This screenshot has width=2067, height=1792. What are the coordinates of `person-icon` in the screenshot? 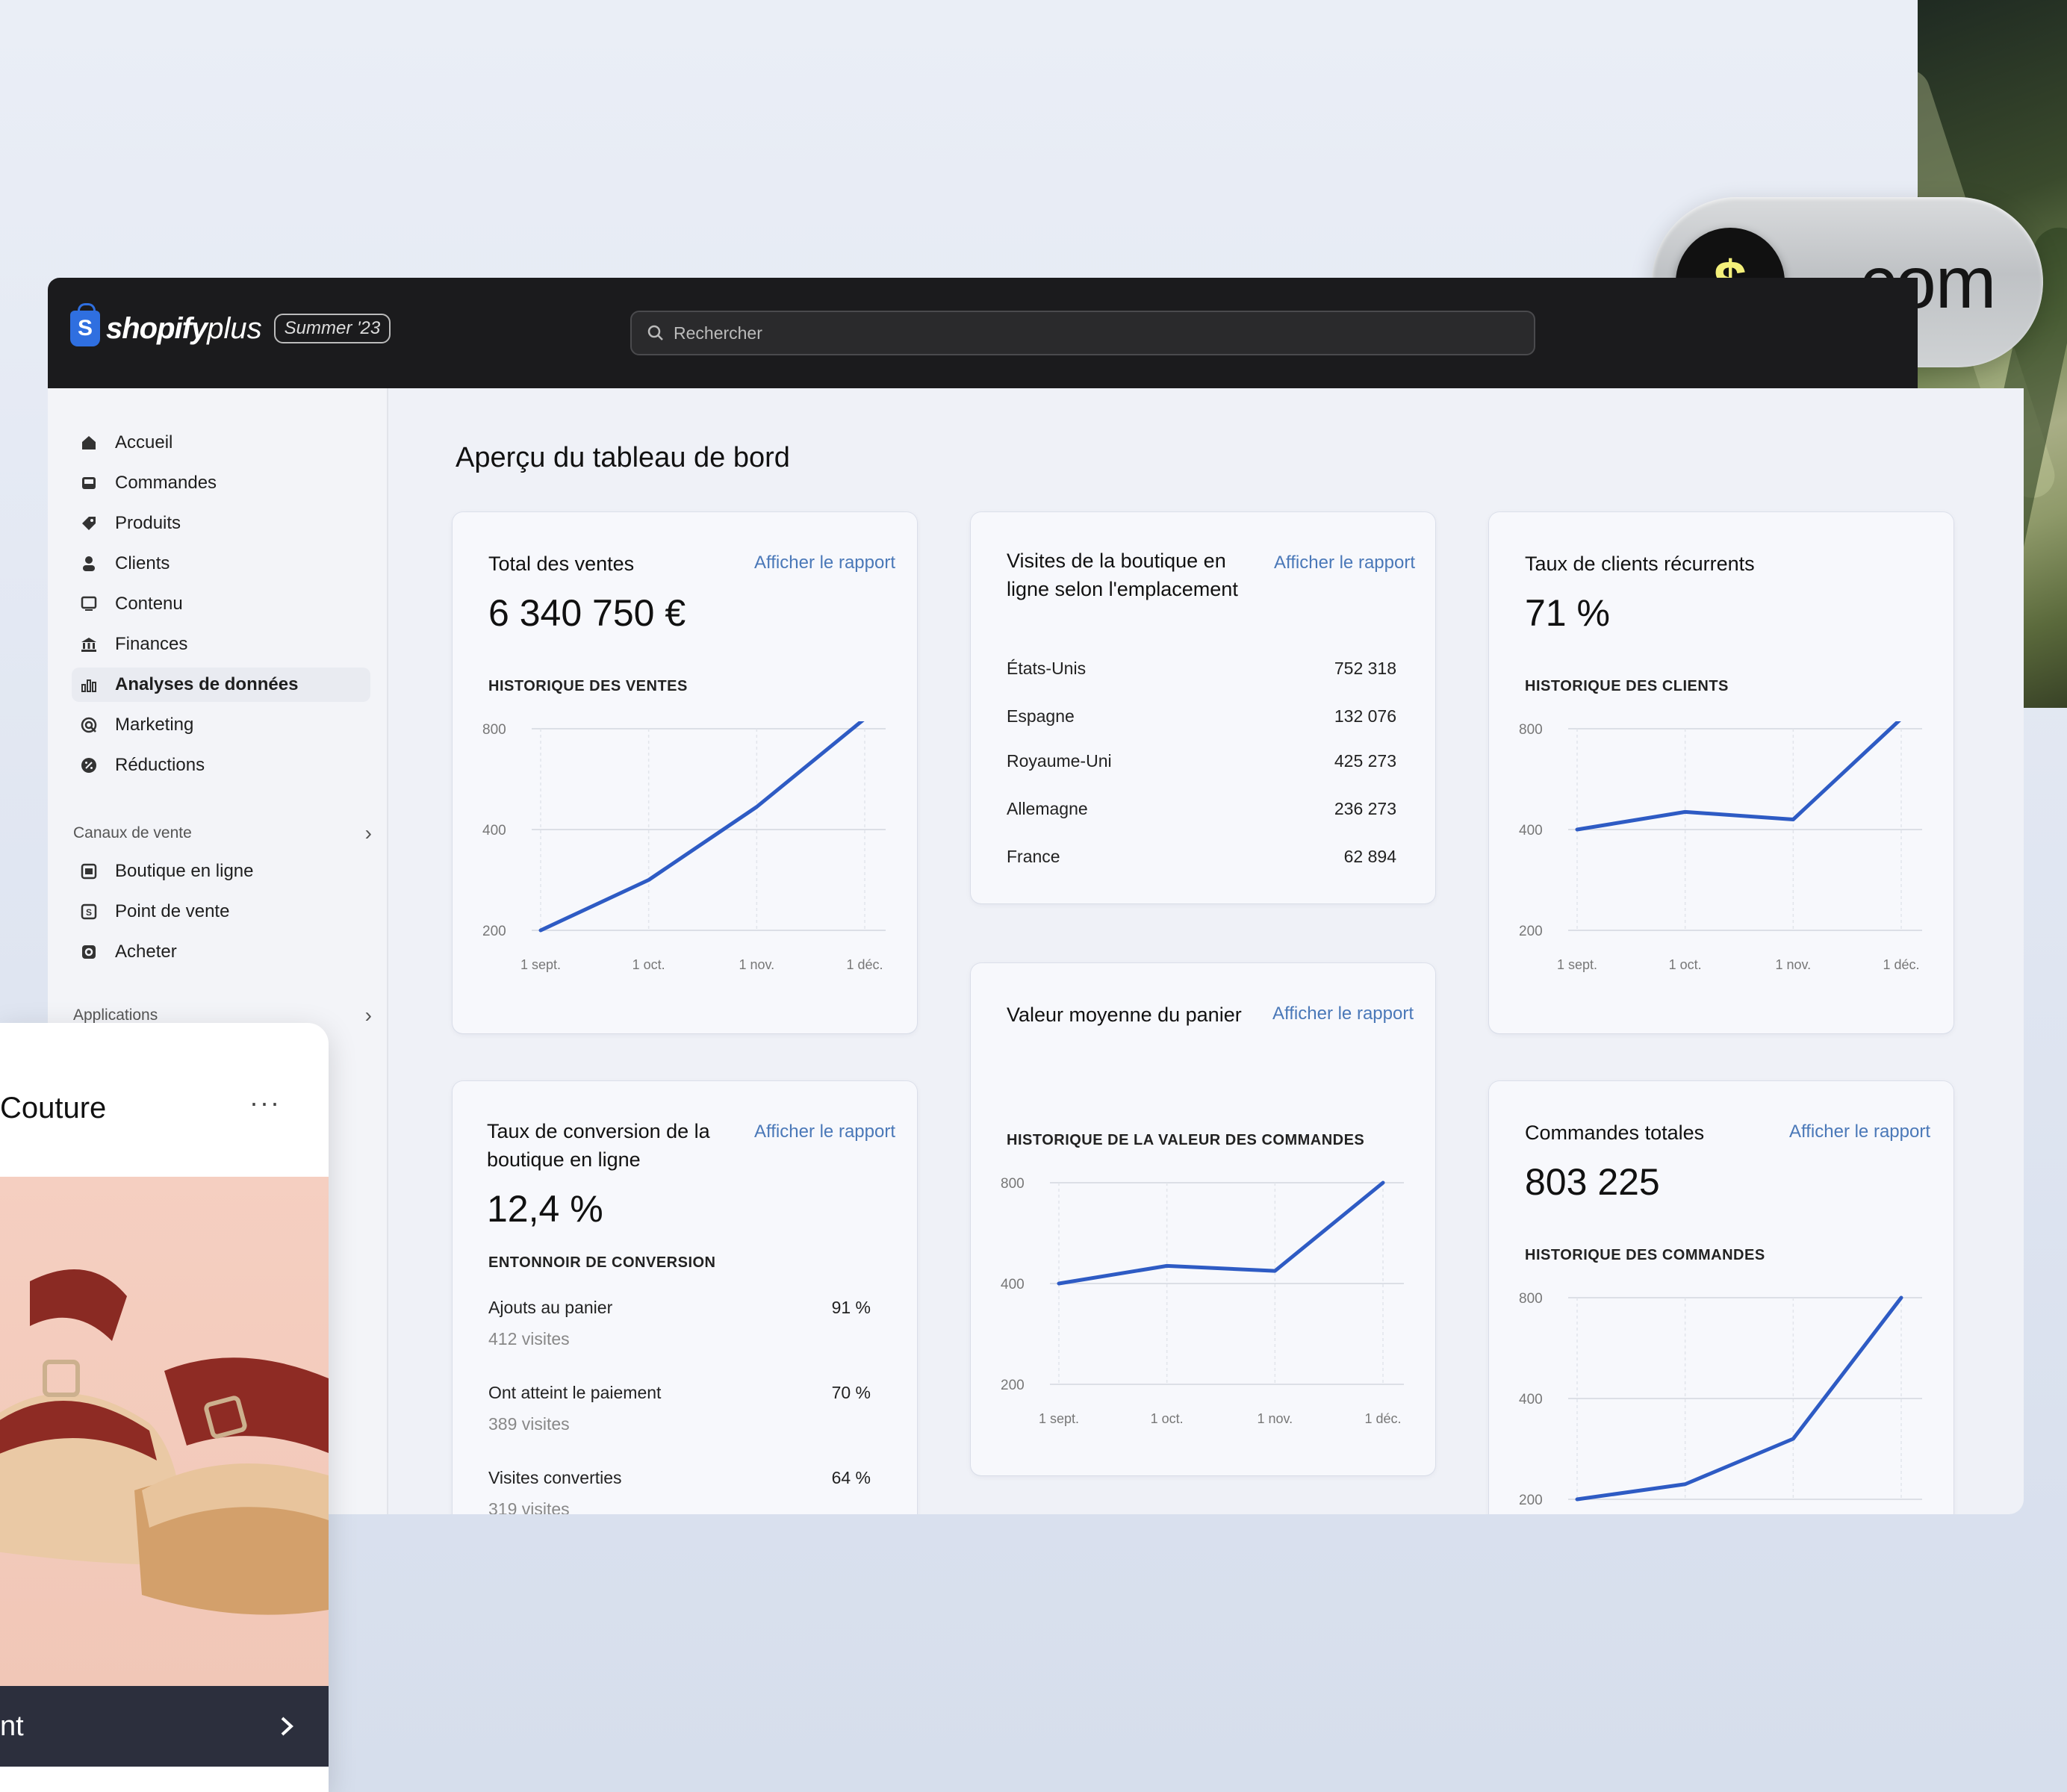 It's located at (89, 563).